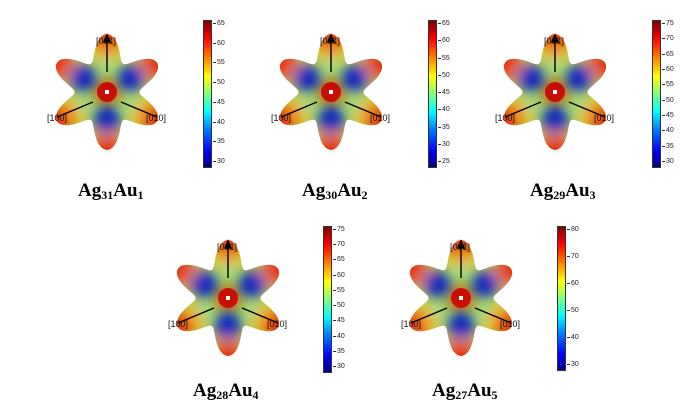  Describe the element at coordinates (339, 229) in the screenshot. I see `colorbar-tick-label: 75` at that location.